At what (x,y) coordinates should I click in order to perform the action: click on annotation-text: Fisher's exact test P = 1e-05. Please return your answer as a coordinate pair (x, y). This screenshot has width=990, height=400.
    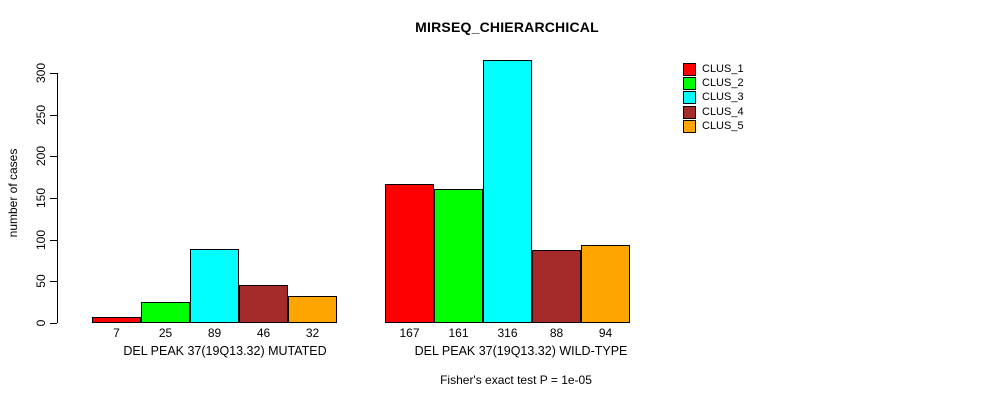
    Looking at the image, I should click on (516, 380).